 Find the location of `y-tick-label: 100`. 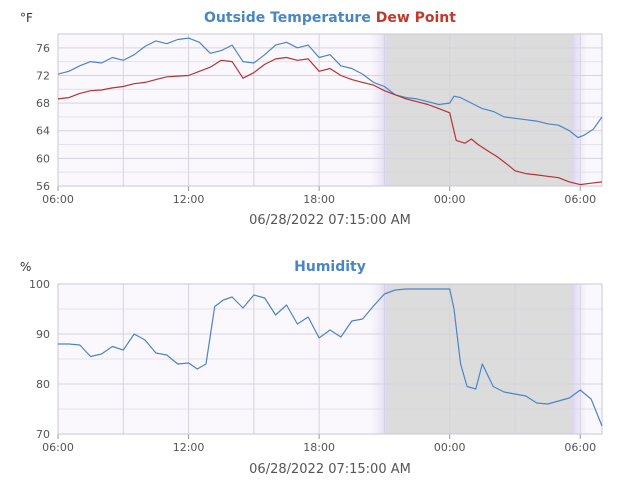

y-tick-label: 100 is located at coordinates (39, 284).